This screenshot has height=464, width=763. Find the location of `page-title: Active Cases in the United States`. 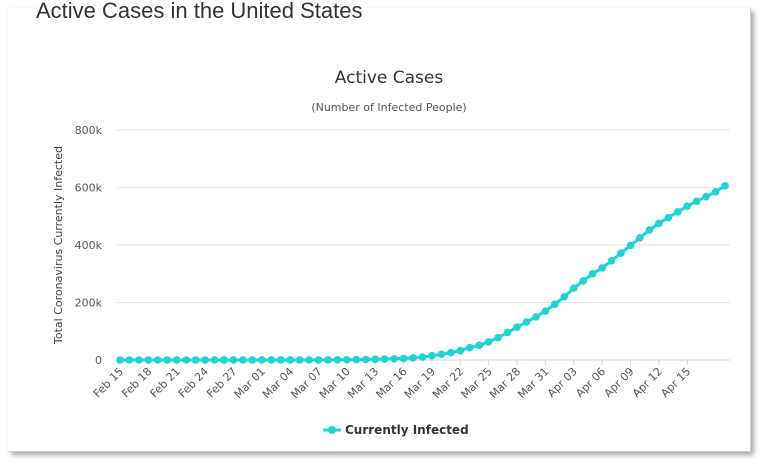

page-title: Active Cases in the United States is located at coordinates (201, 12).